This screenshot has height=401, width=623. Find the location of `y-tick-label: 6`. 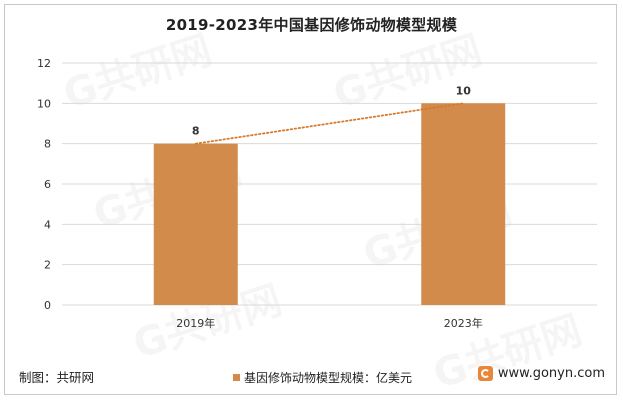

y-tick-label: 6 is located at coordinates (47, 184).